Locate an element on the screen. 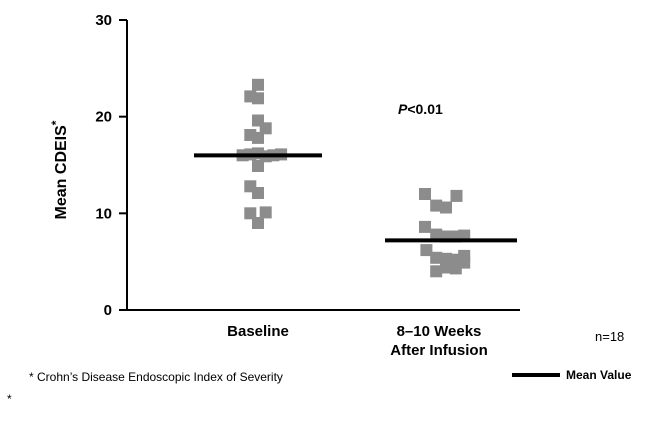 The width and height of the screenshot is (656, 427). footnote-marker: * is located at coordinates (9, 399).